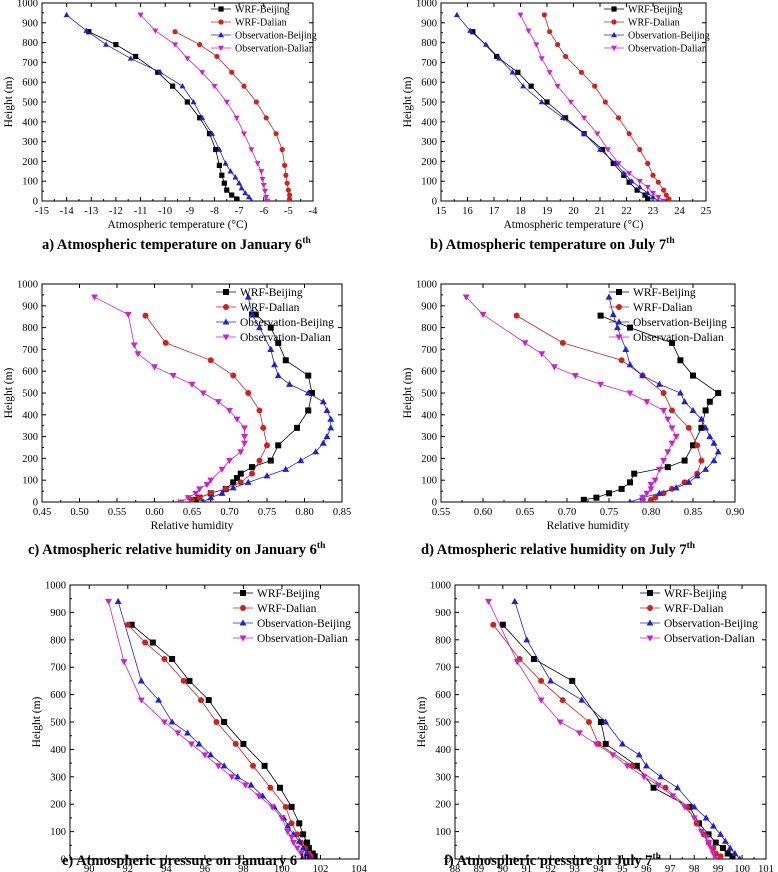 Image resolution: width=778 pixels, height=872 pixels. I want to click on legend-label-wrf-beijing: WRF-Beijing, so click(262, 10).